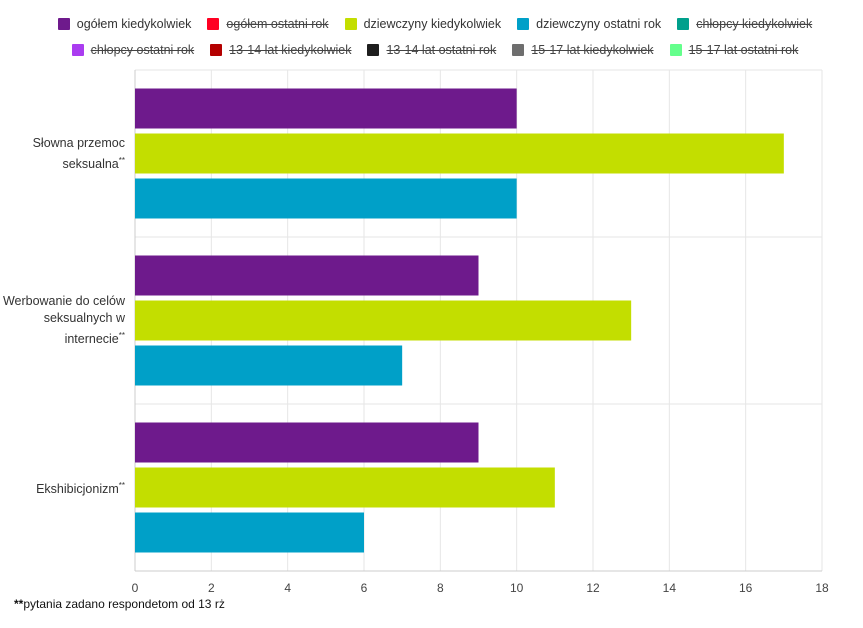 The width and height of the screenshot is (863, 628). I want to click on legend-label: dziewczyny kiedykolwiek, so click(432, 24).